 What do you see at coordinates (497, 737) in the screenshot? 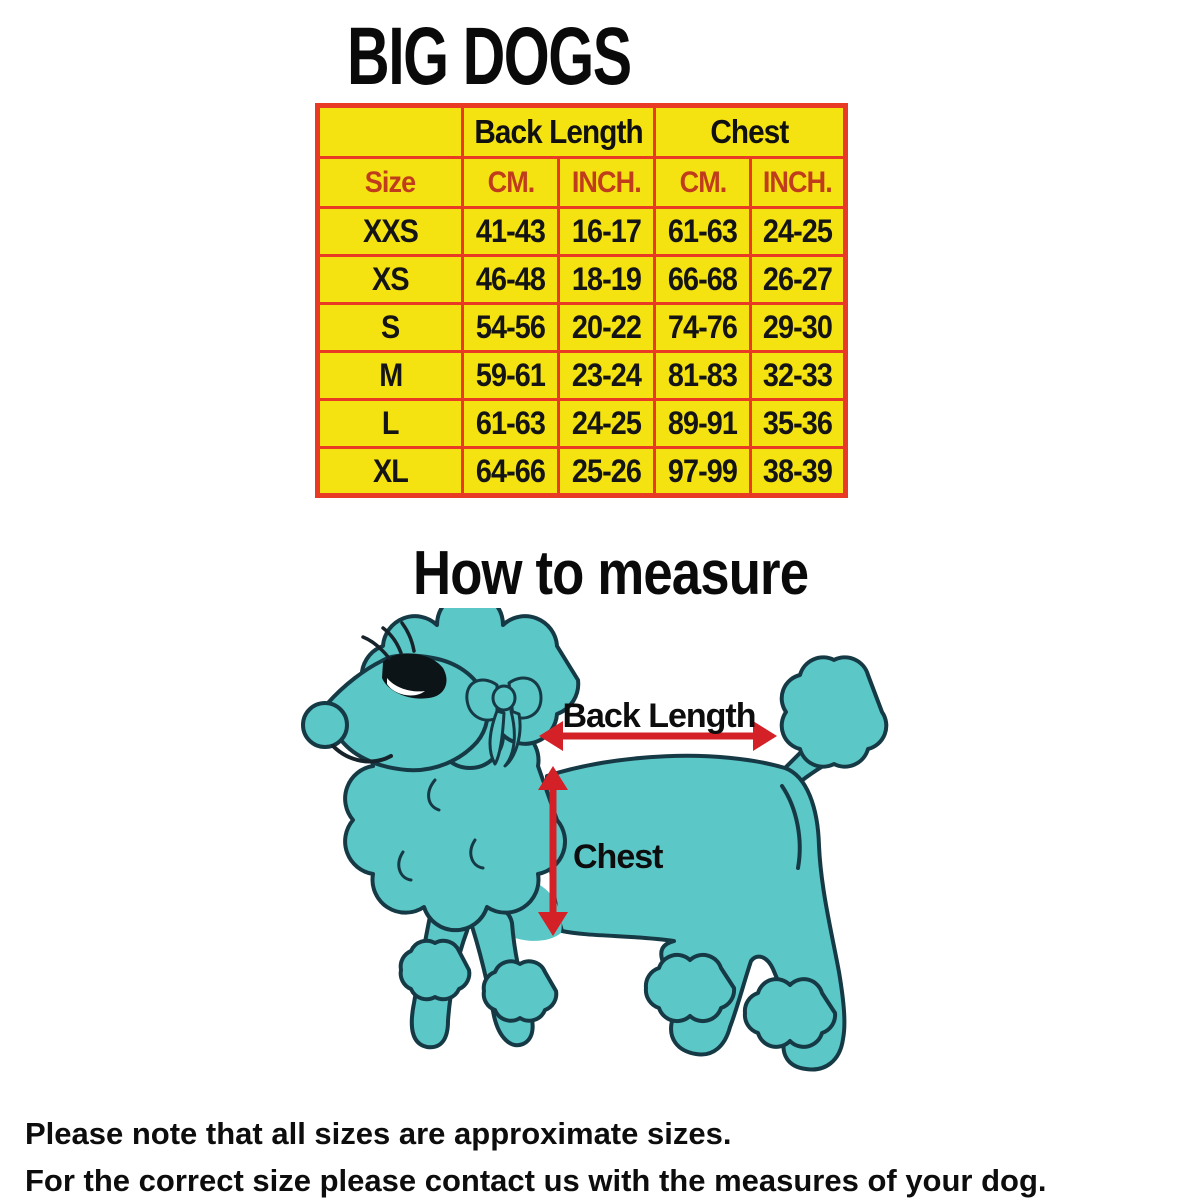
I see `dog-bow-tail` at bounding box center [497, 737].